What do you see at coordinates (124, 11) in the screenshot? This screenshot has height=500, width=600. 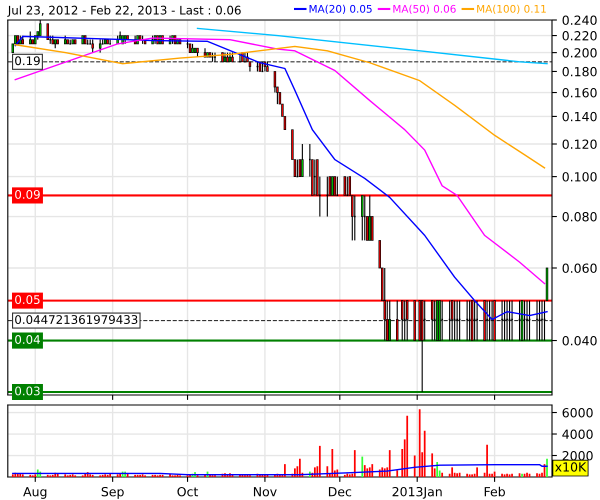 I see `chart-title: Jul 23, 2012 - Feb 22, 2013 - Last : 0.06` at bounding box center [124, 11].